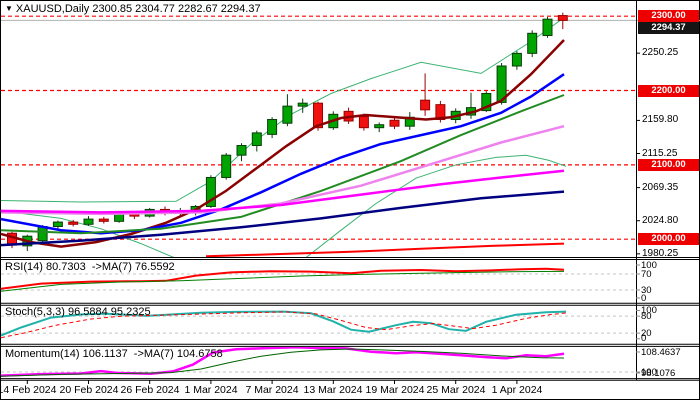  What do you see at coordinates (333, 390) in the screenshot?
I see `time-tick-label: 13 Mar 2024` at bounding box center [333, 390].